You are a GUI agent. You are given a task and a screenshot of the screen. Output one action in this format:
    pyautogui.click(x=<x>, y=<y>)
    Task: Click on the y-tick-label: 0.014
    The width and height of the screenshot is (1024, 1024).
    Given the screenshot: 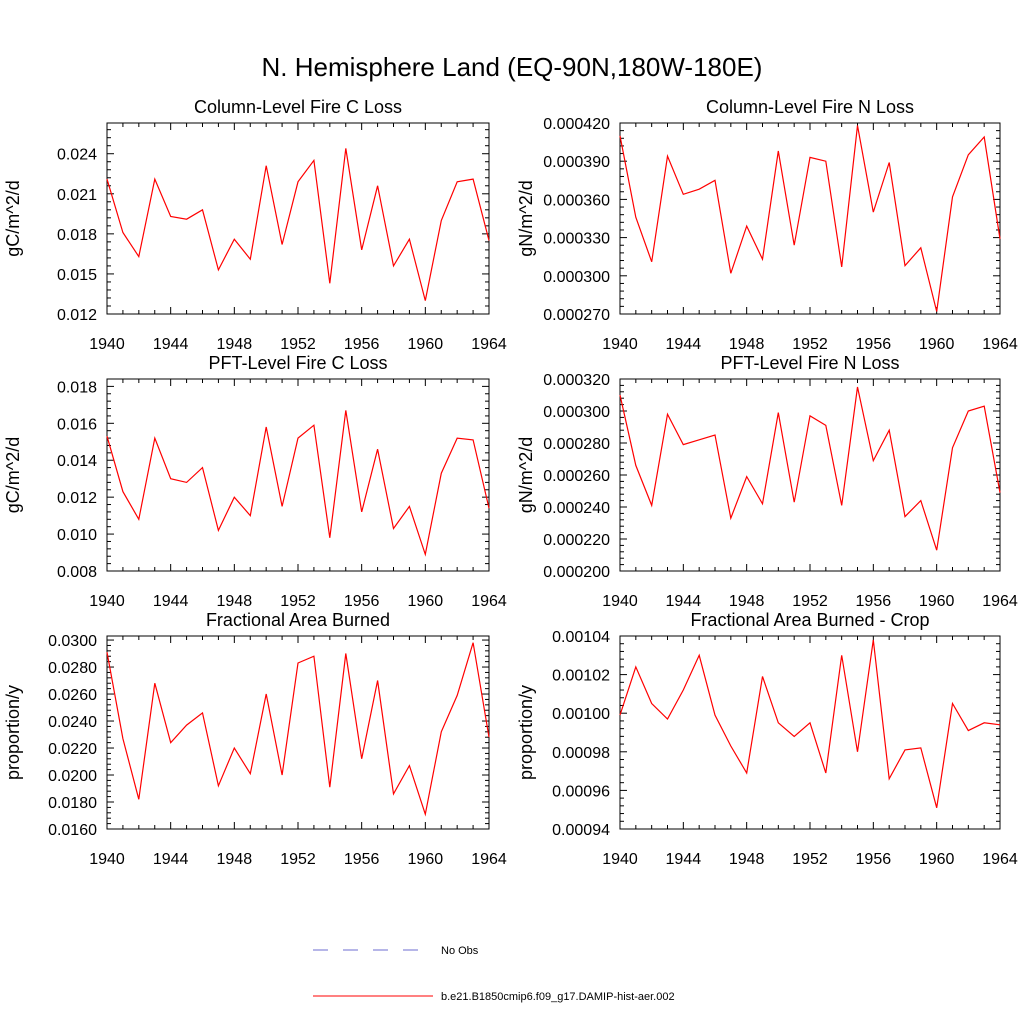 What is the action you would take?
    pyautogui.click(x=77, y=461)
    